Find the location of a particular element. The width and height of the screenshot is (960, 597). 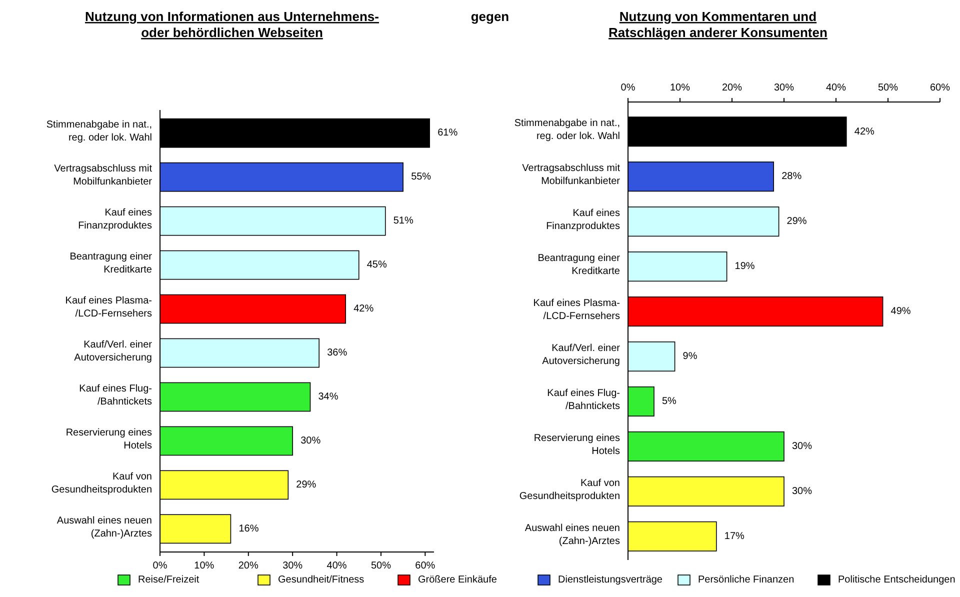

text: 19% is located at coordinates (744, 266).